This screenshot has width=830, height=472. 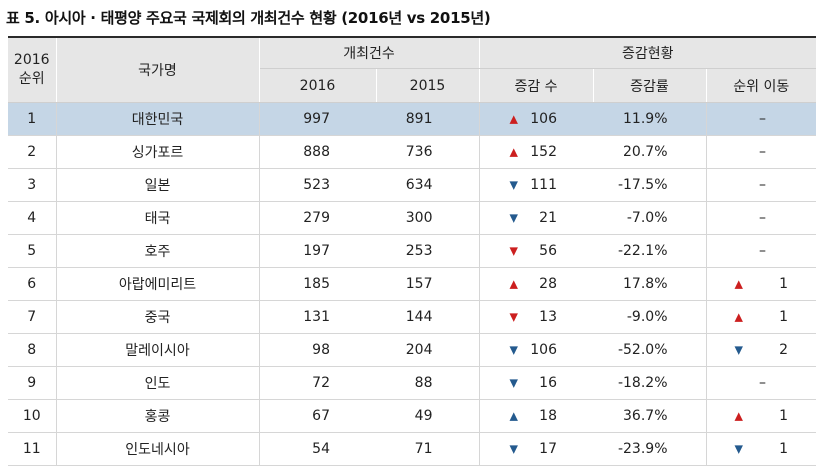 What do you see at coordinates (650, 383) in the screenshot?
I see `rate-cell: -18.2%` at bounding box center [650, 383].